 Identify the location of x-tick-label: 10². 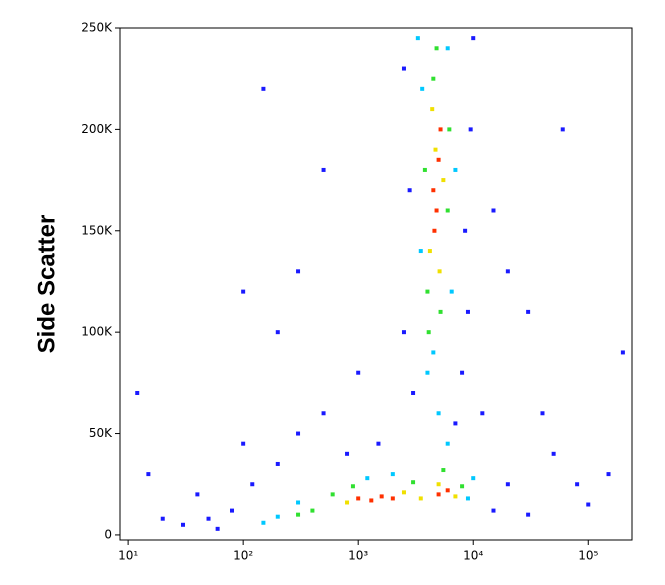
(243, 556).